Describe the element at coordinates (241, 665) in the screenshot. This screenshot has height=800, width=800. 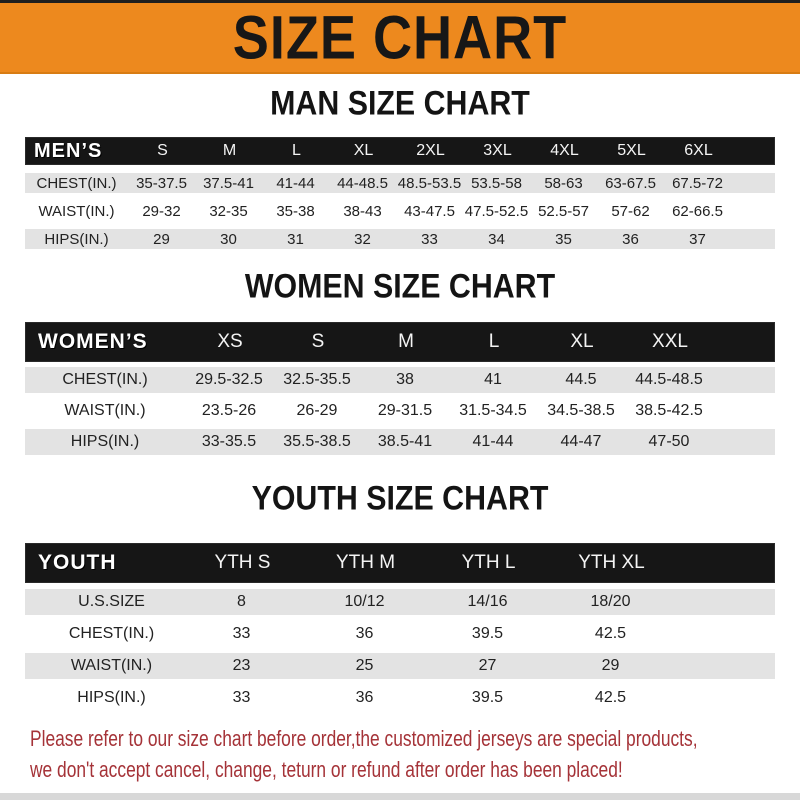
I see `value-cell: 23` at that location.